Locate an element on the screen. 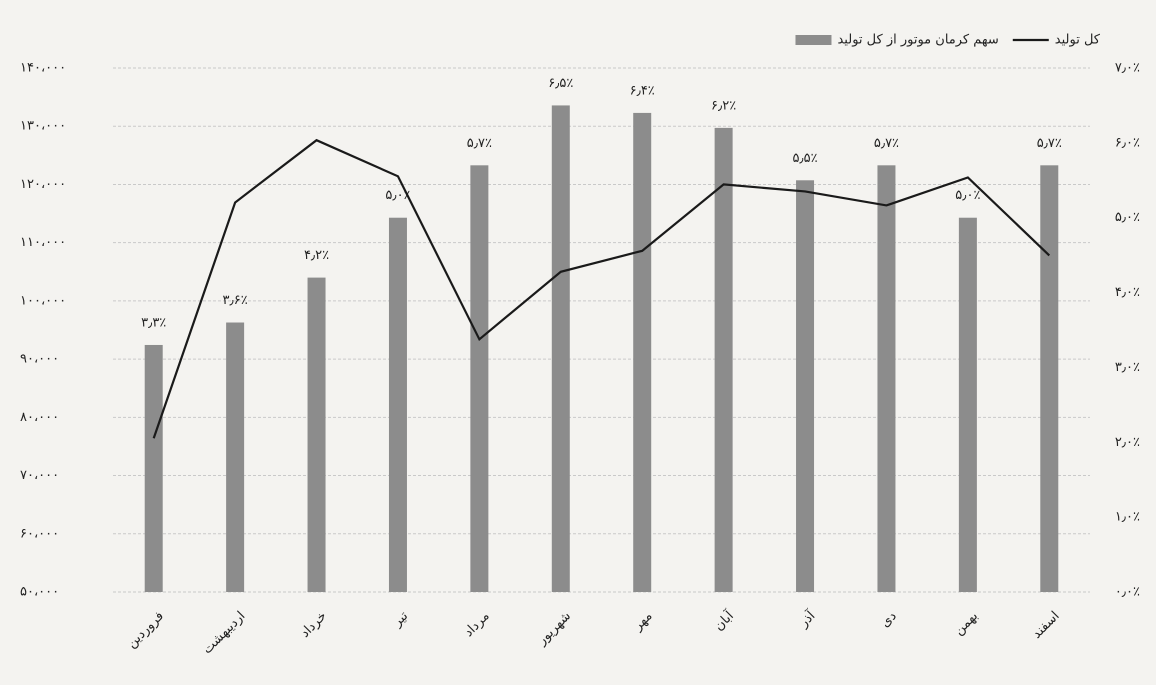 The image size is (1156, 685). y-tick-label: ۱۱۰،۰۰۰ is located at coordinates (43, 242).